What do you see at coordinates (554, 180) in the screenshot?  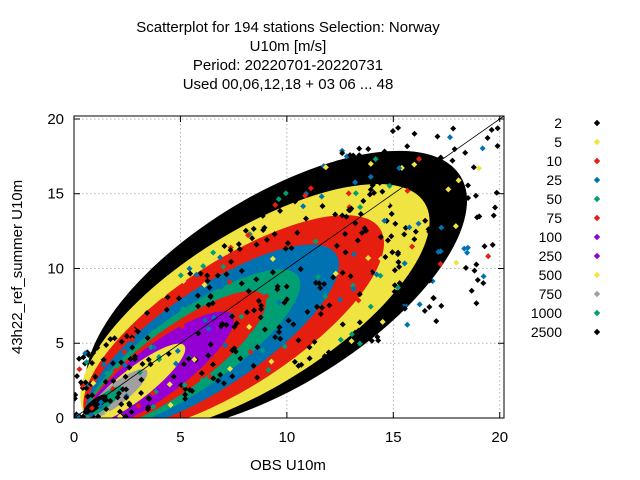 I see `legend-label: 25` at bounding box center [554, 180].